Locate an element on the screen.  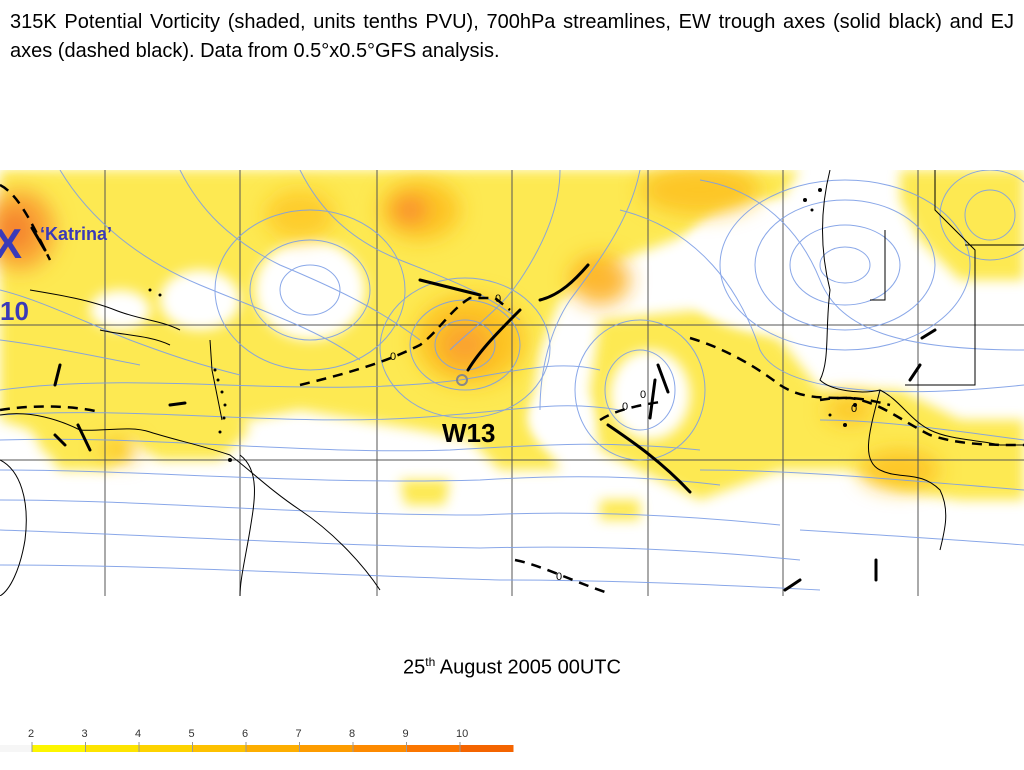
date-label: 25th August 2005 00UTC is located at coordinates (512, 667).